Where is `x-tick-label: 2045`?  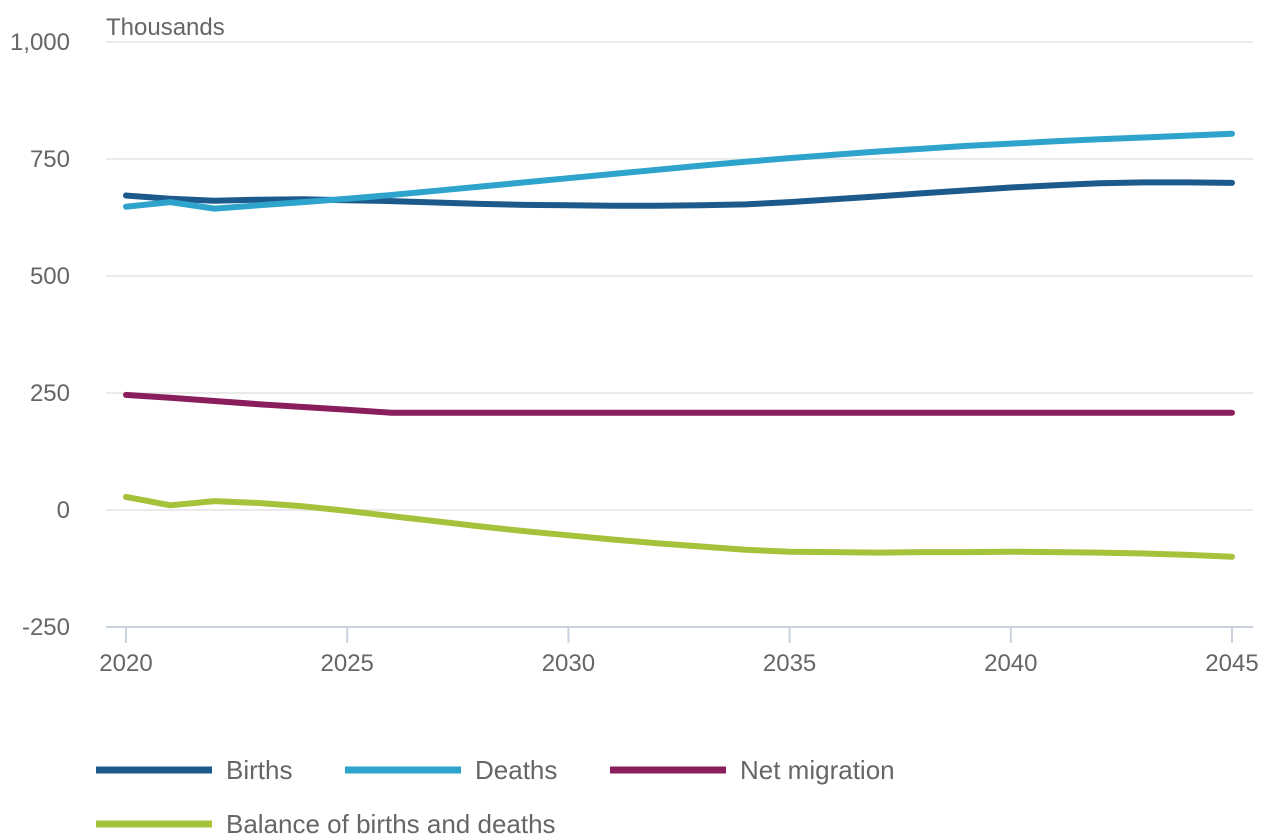
x-tick-label: 2045 is located at coordinates (1231, 663).